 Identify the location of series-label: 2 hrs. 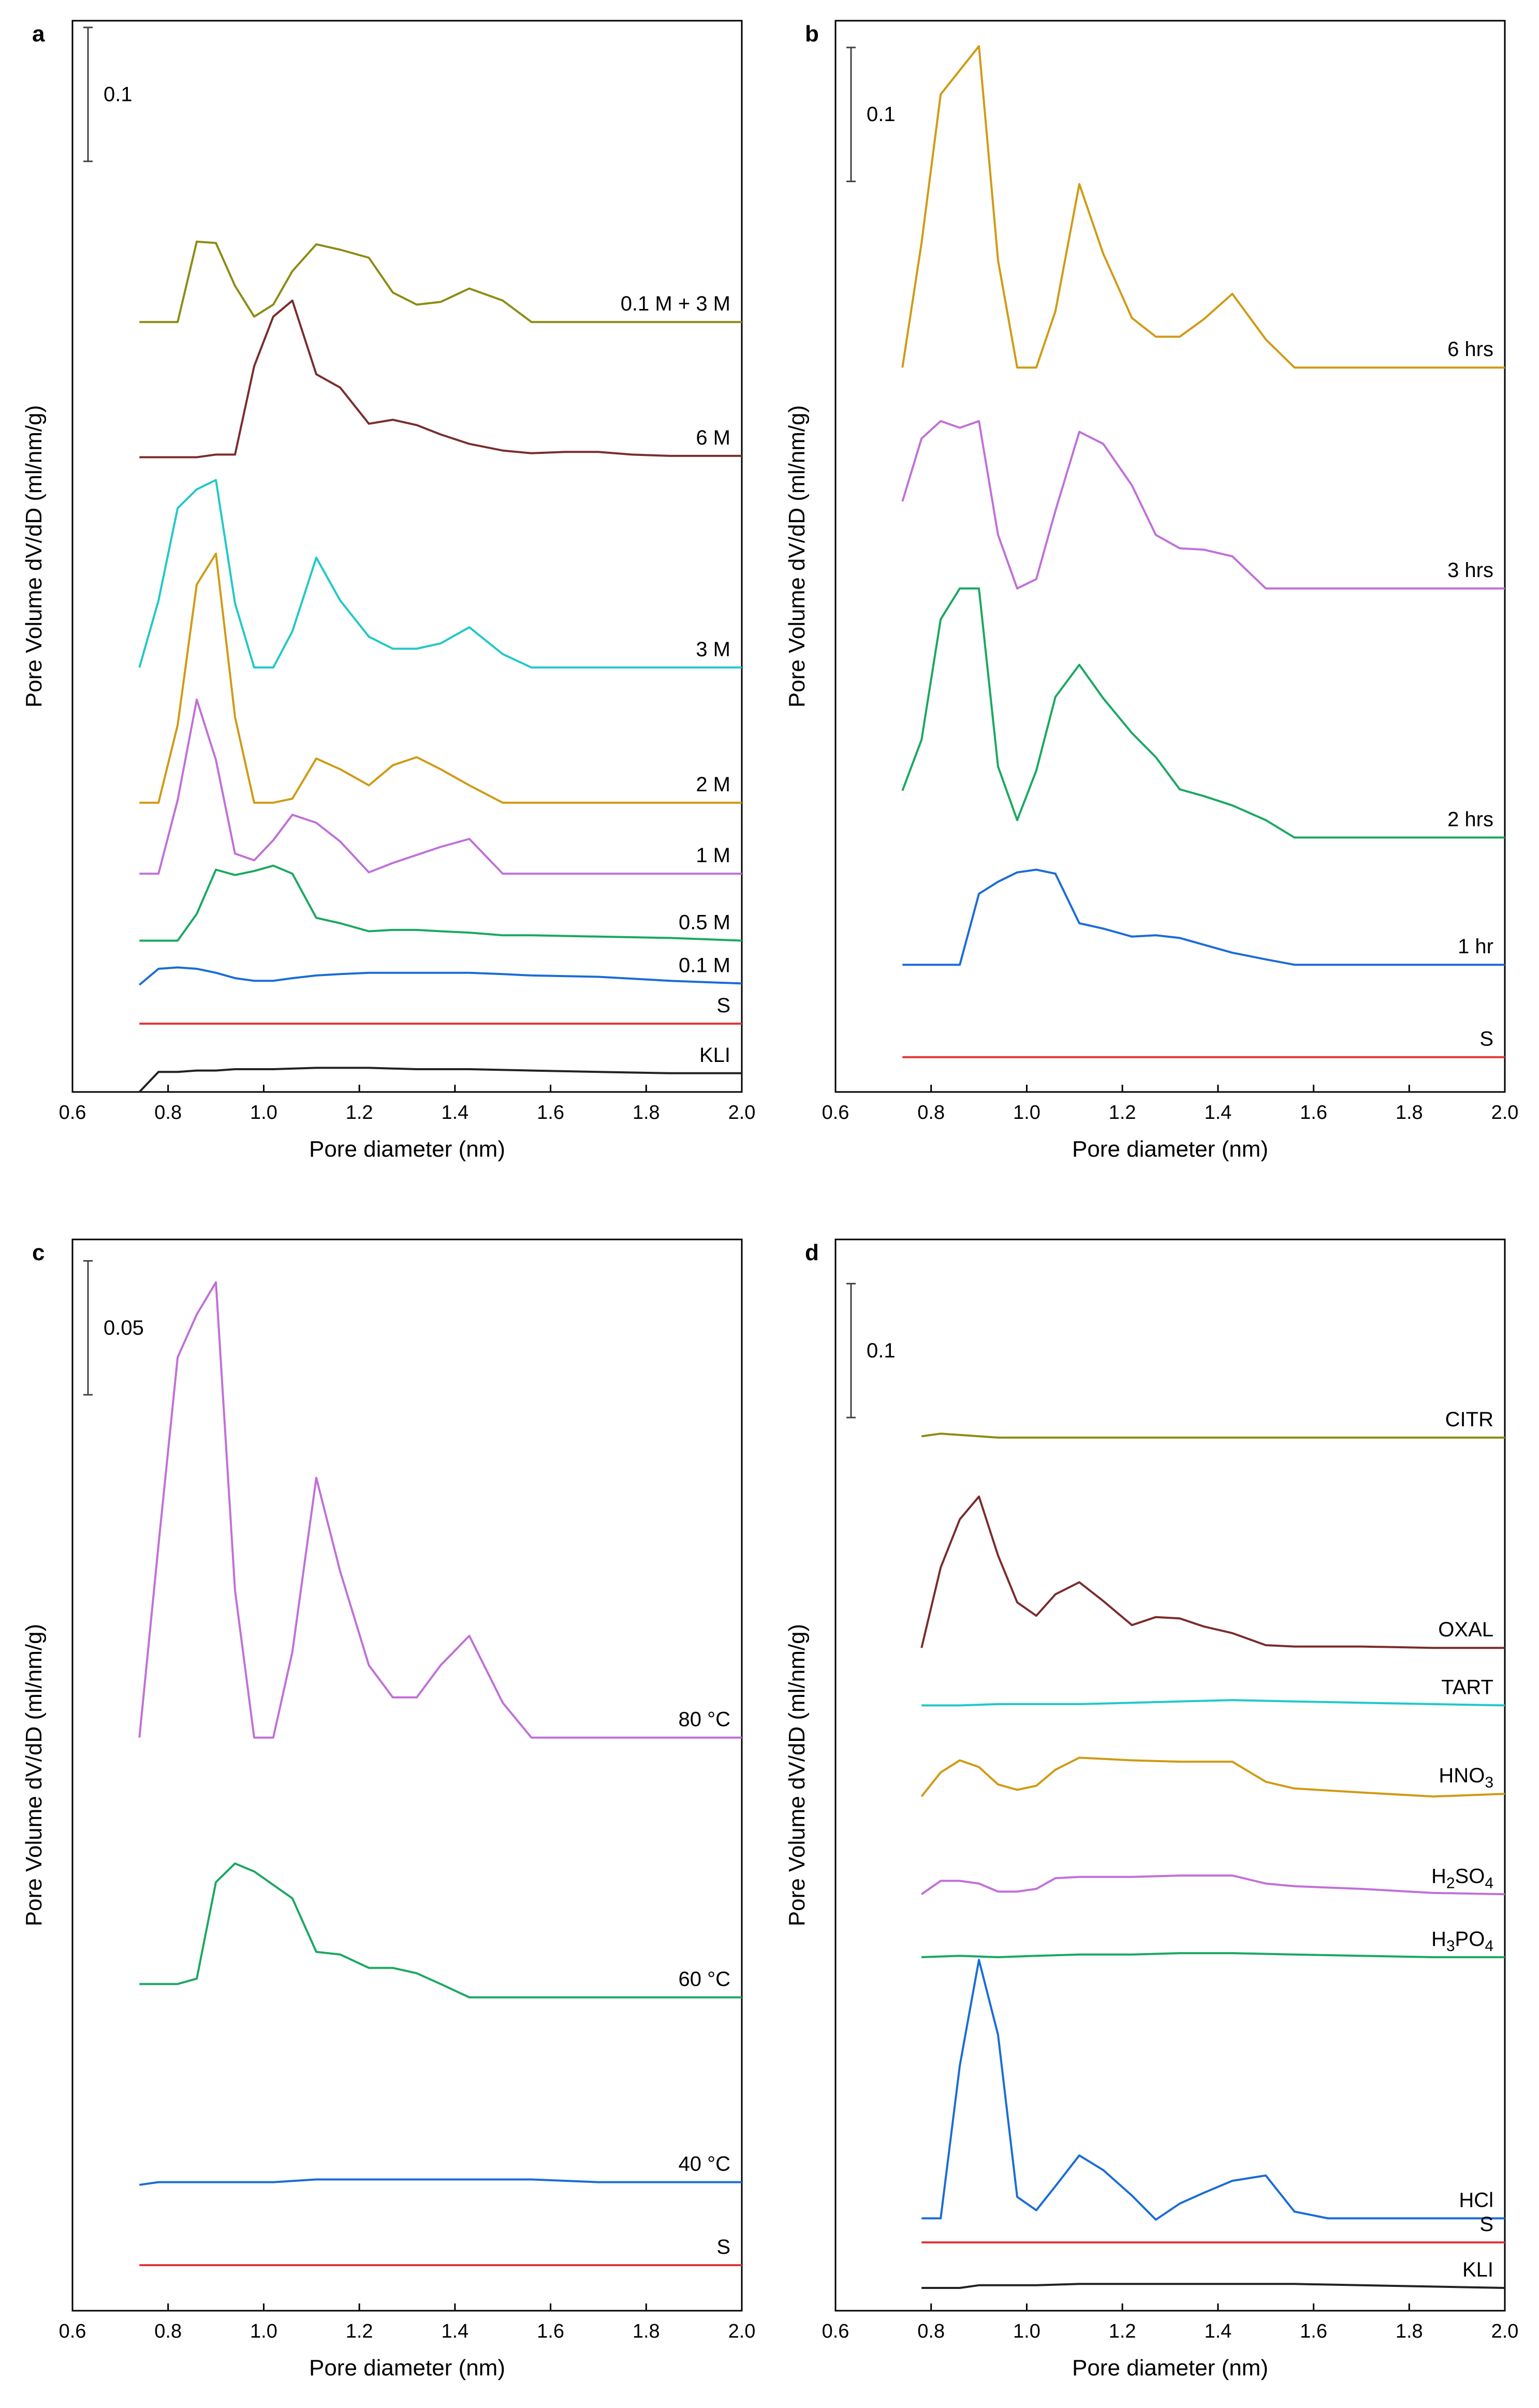
(1470, 819).